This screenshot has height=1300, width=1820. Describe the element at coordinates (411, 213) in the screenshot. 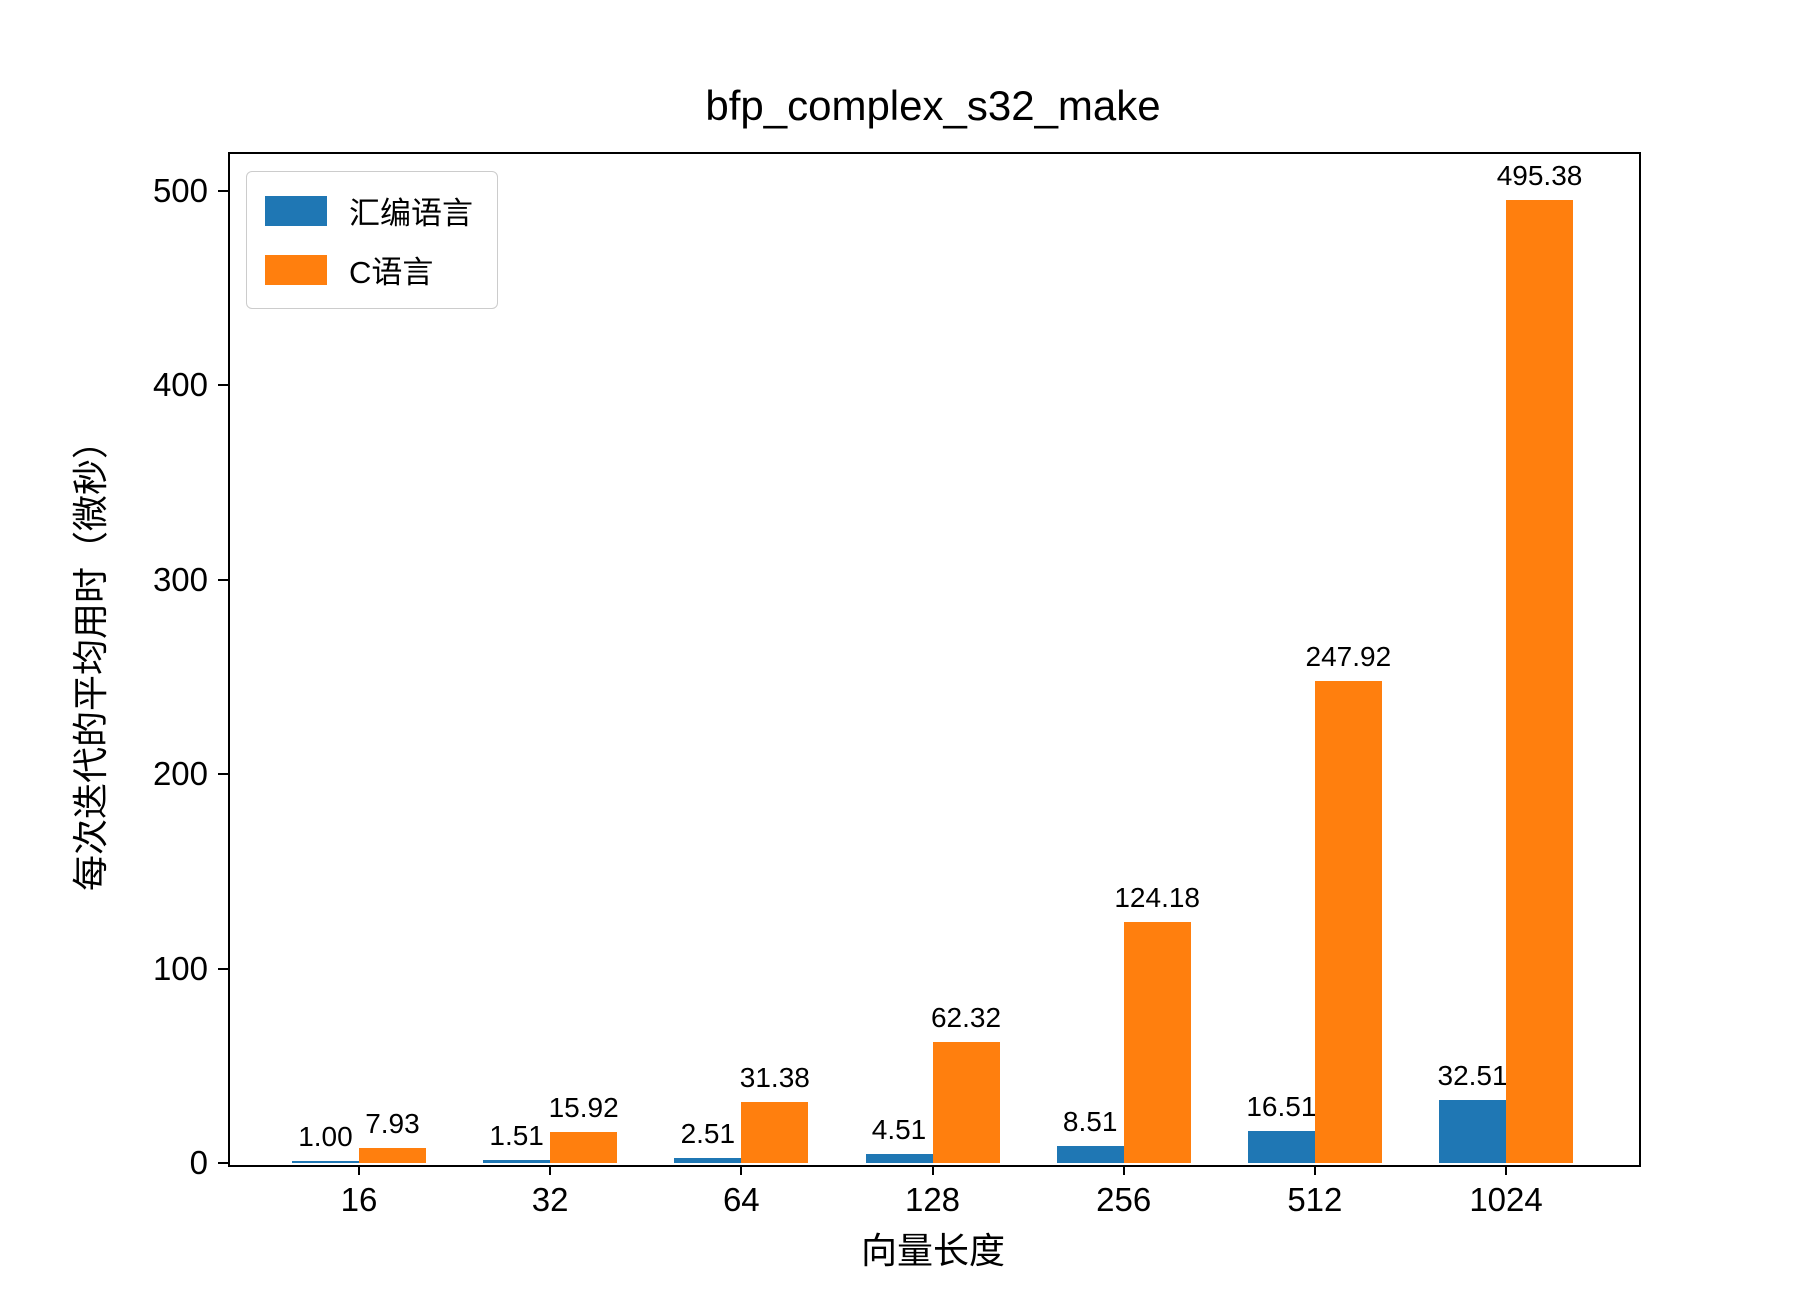

I see `legend-label-assembly: 汇编语言` at that location.